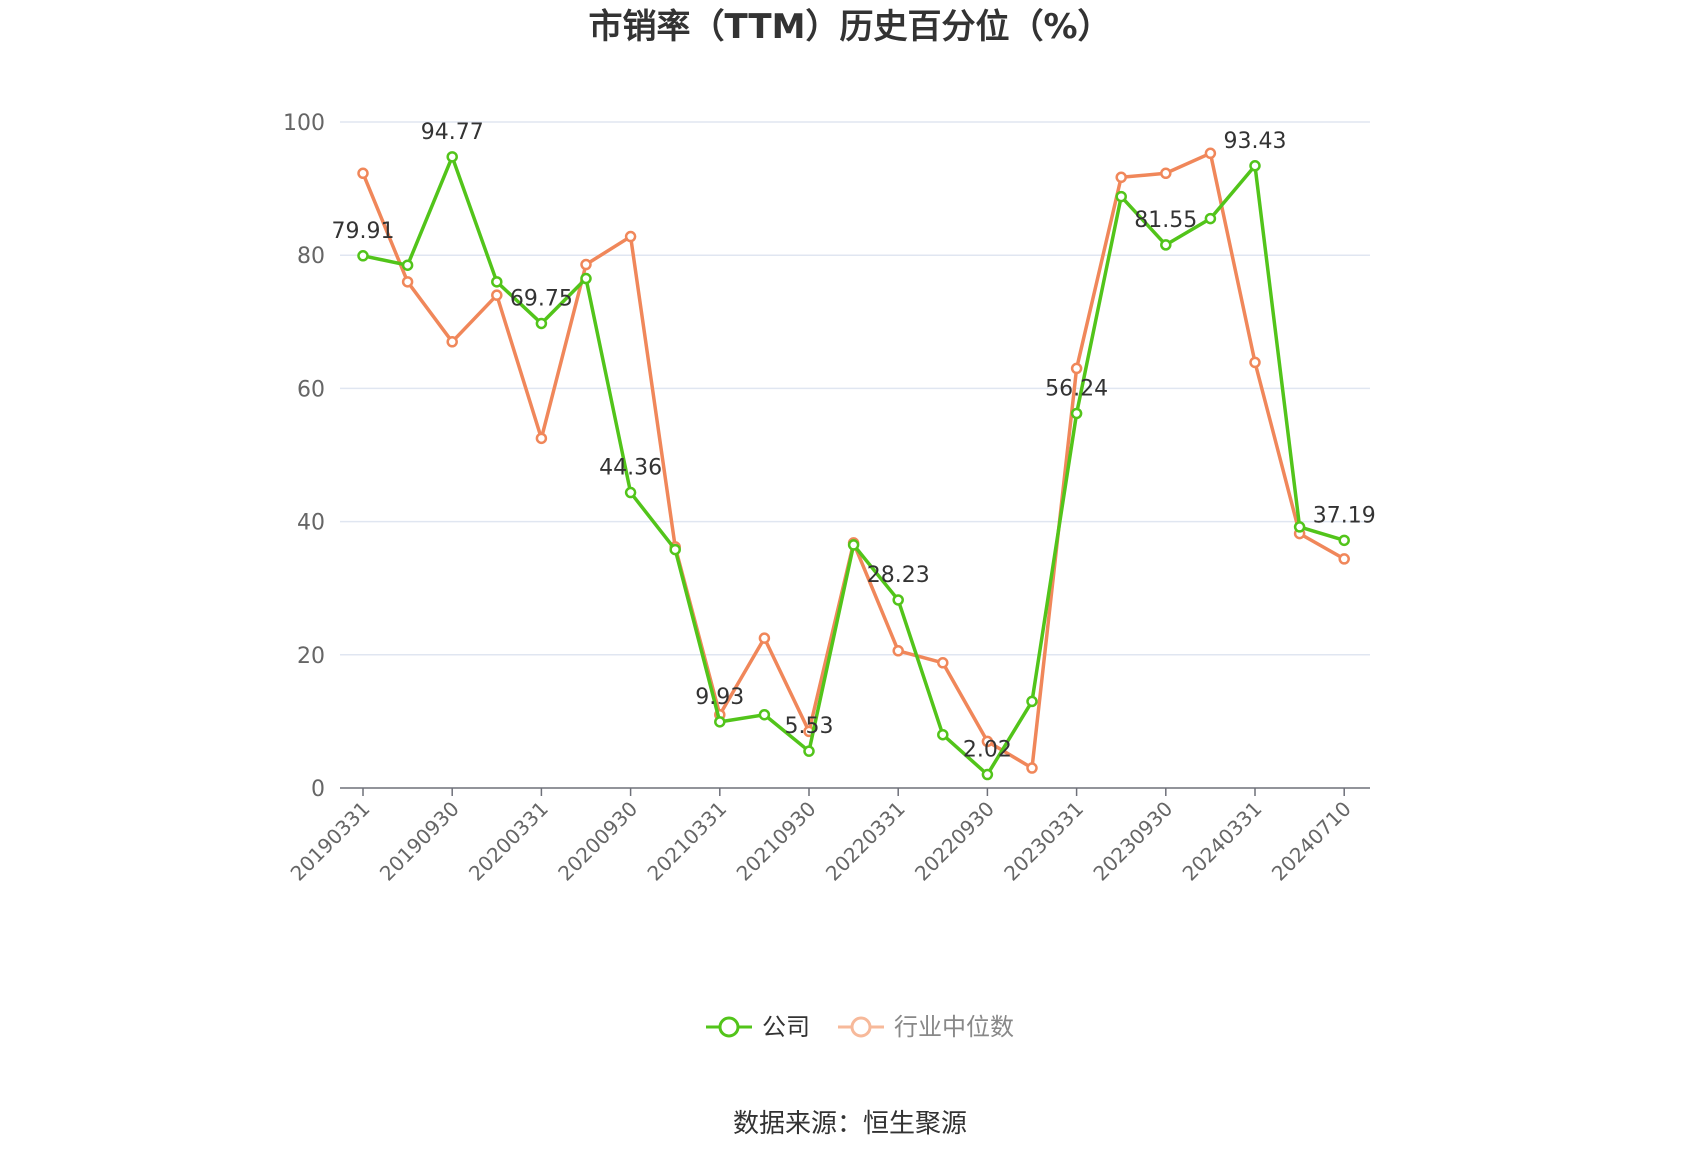 The image size is (1700, 1150). What do you see at coordinates (541, 298) in the screenshot?
I see `data-label: 69.75` at bounding box center [541, 298].